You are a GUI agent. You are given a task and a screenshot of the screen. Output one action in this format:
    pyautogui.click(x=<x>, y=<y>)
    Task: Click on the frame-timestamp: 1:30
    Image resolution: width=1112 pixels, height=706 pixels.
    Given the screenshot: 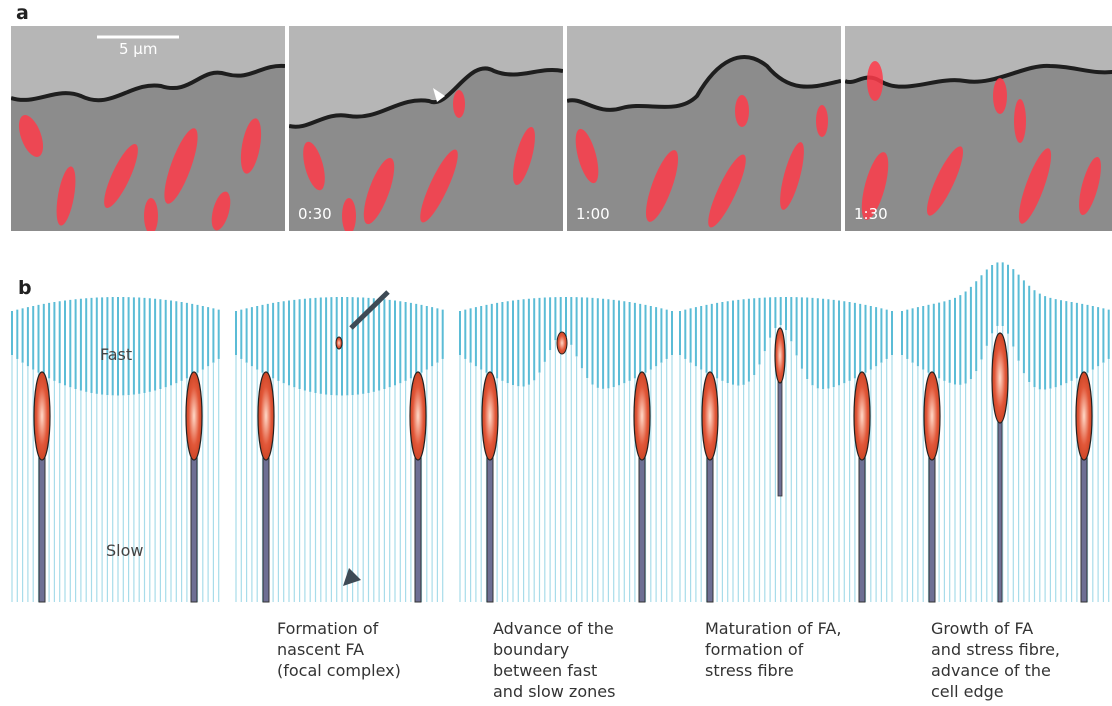 What is the action you would take?
    pyautogui.click(x=871, y=214)
    